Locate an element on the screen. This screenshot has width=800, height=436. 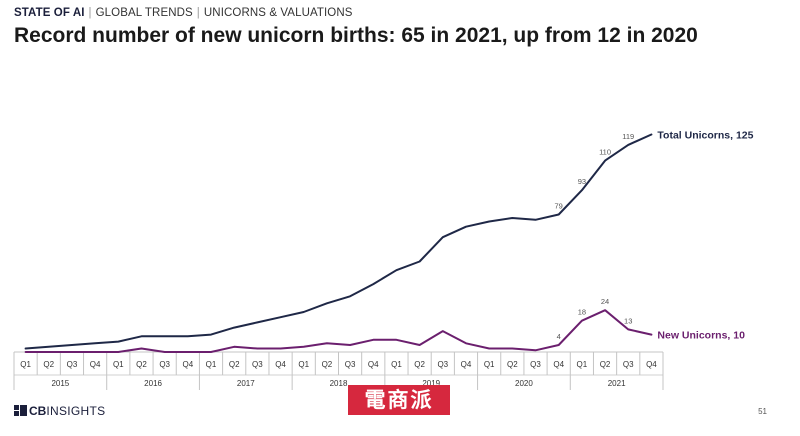
year-tick-label: 2021 is located at coordinates (617, 383).